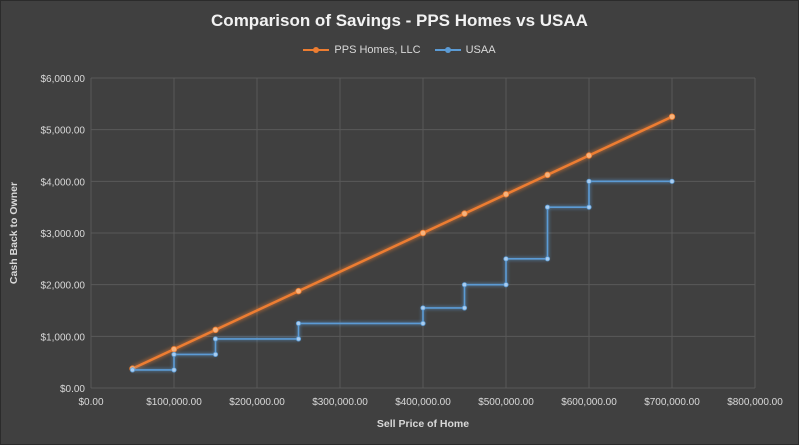 This screenshot has height=445, width=799. What do you see at coordinates (63, 286) in the screenshot?
I see `y-tick-label: $2,000.00` at bounding box center [63, 286].